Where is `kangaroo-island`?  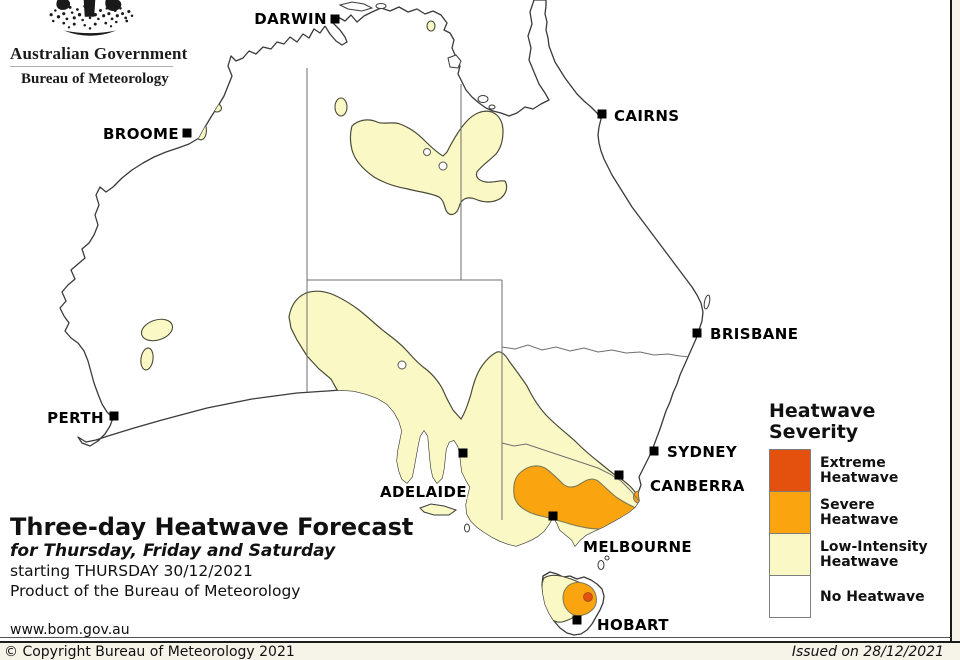 kangaroo-island is located at coordinates (438, 509).